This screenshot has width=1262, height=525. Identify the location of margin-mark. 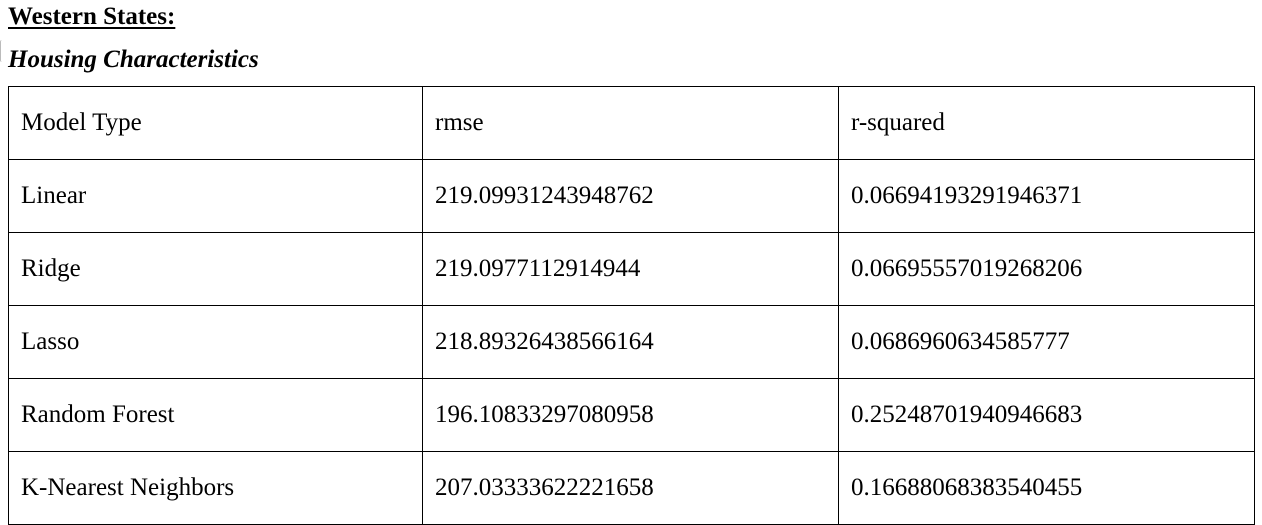
(2, 51).